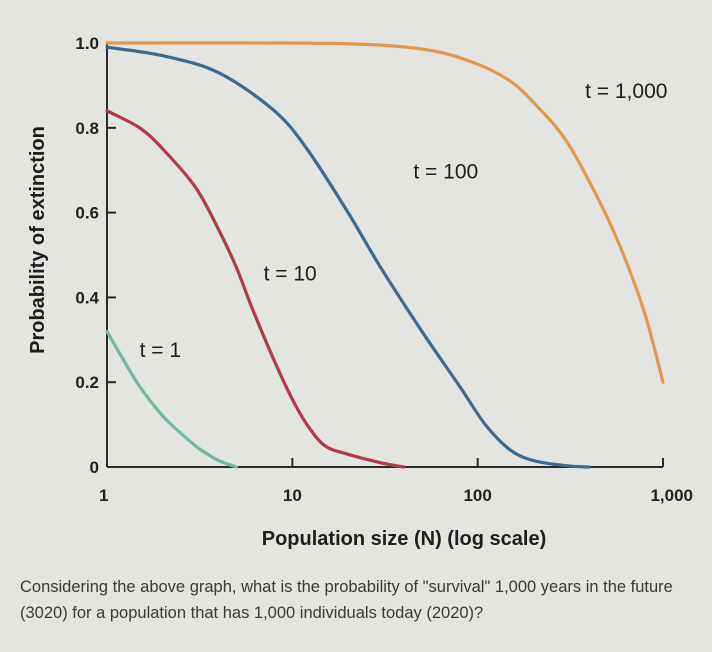  Describe the element at coordinates (160, 350) in the screenshot. I see `curve-label: t = 1` at that location.